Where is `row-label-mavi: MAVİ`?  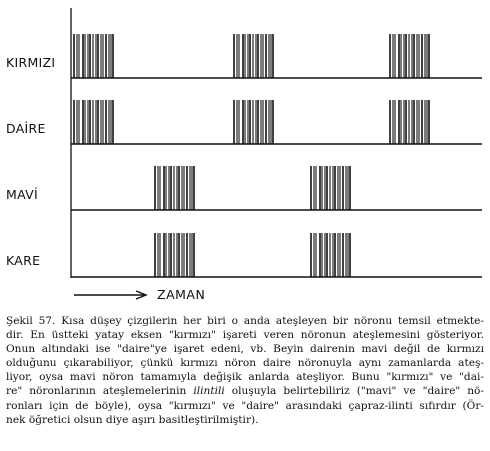 row-label-mavi: MAVİ is located at coordinates (22, 194).